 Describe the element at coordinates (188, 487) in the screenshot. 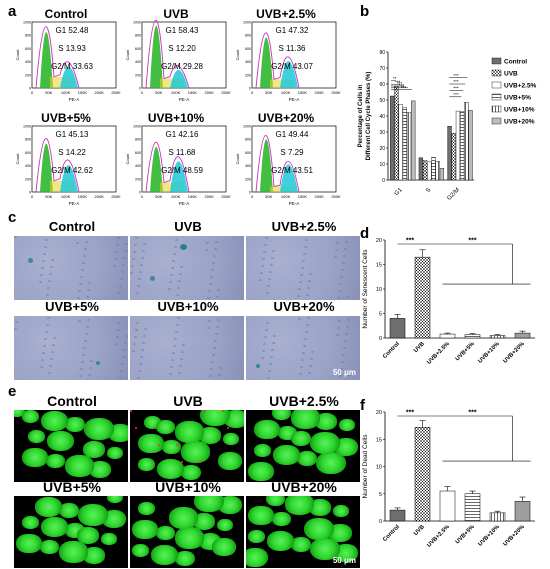

I see `micrograph-title: UVB+10%` at that location.